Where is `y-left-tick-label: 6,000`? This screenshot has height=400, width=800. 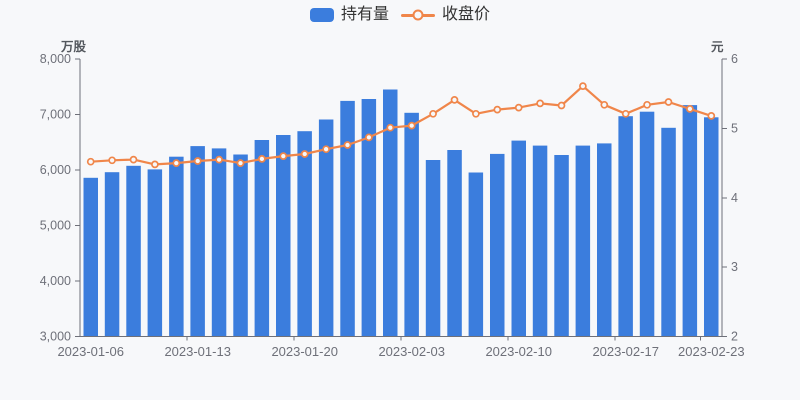 y-left-tick-label: 6,000 is located at coordinates (55, 170).